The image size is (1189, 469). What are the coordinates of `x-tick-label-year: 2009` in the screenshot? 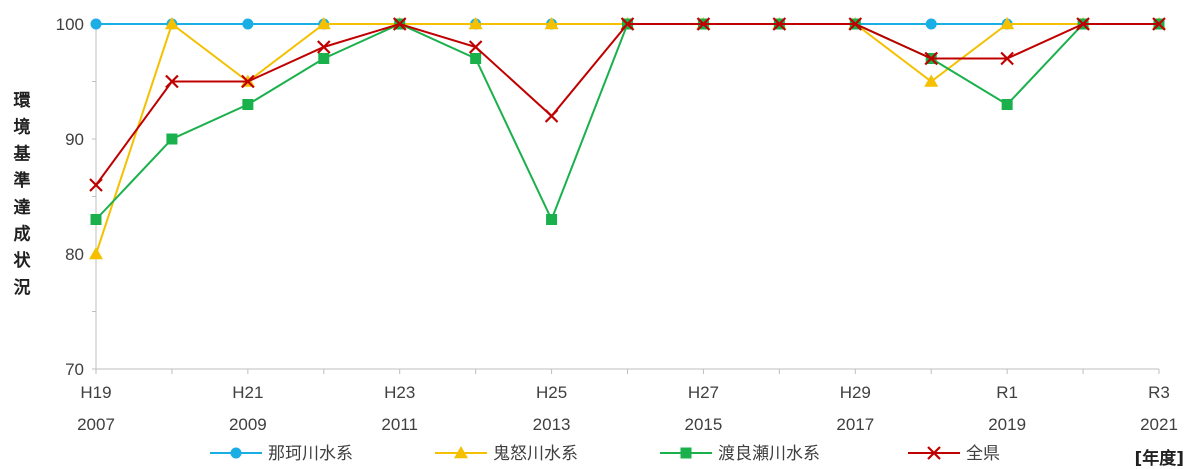 It's located at (248, 424).